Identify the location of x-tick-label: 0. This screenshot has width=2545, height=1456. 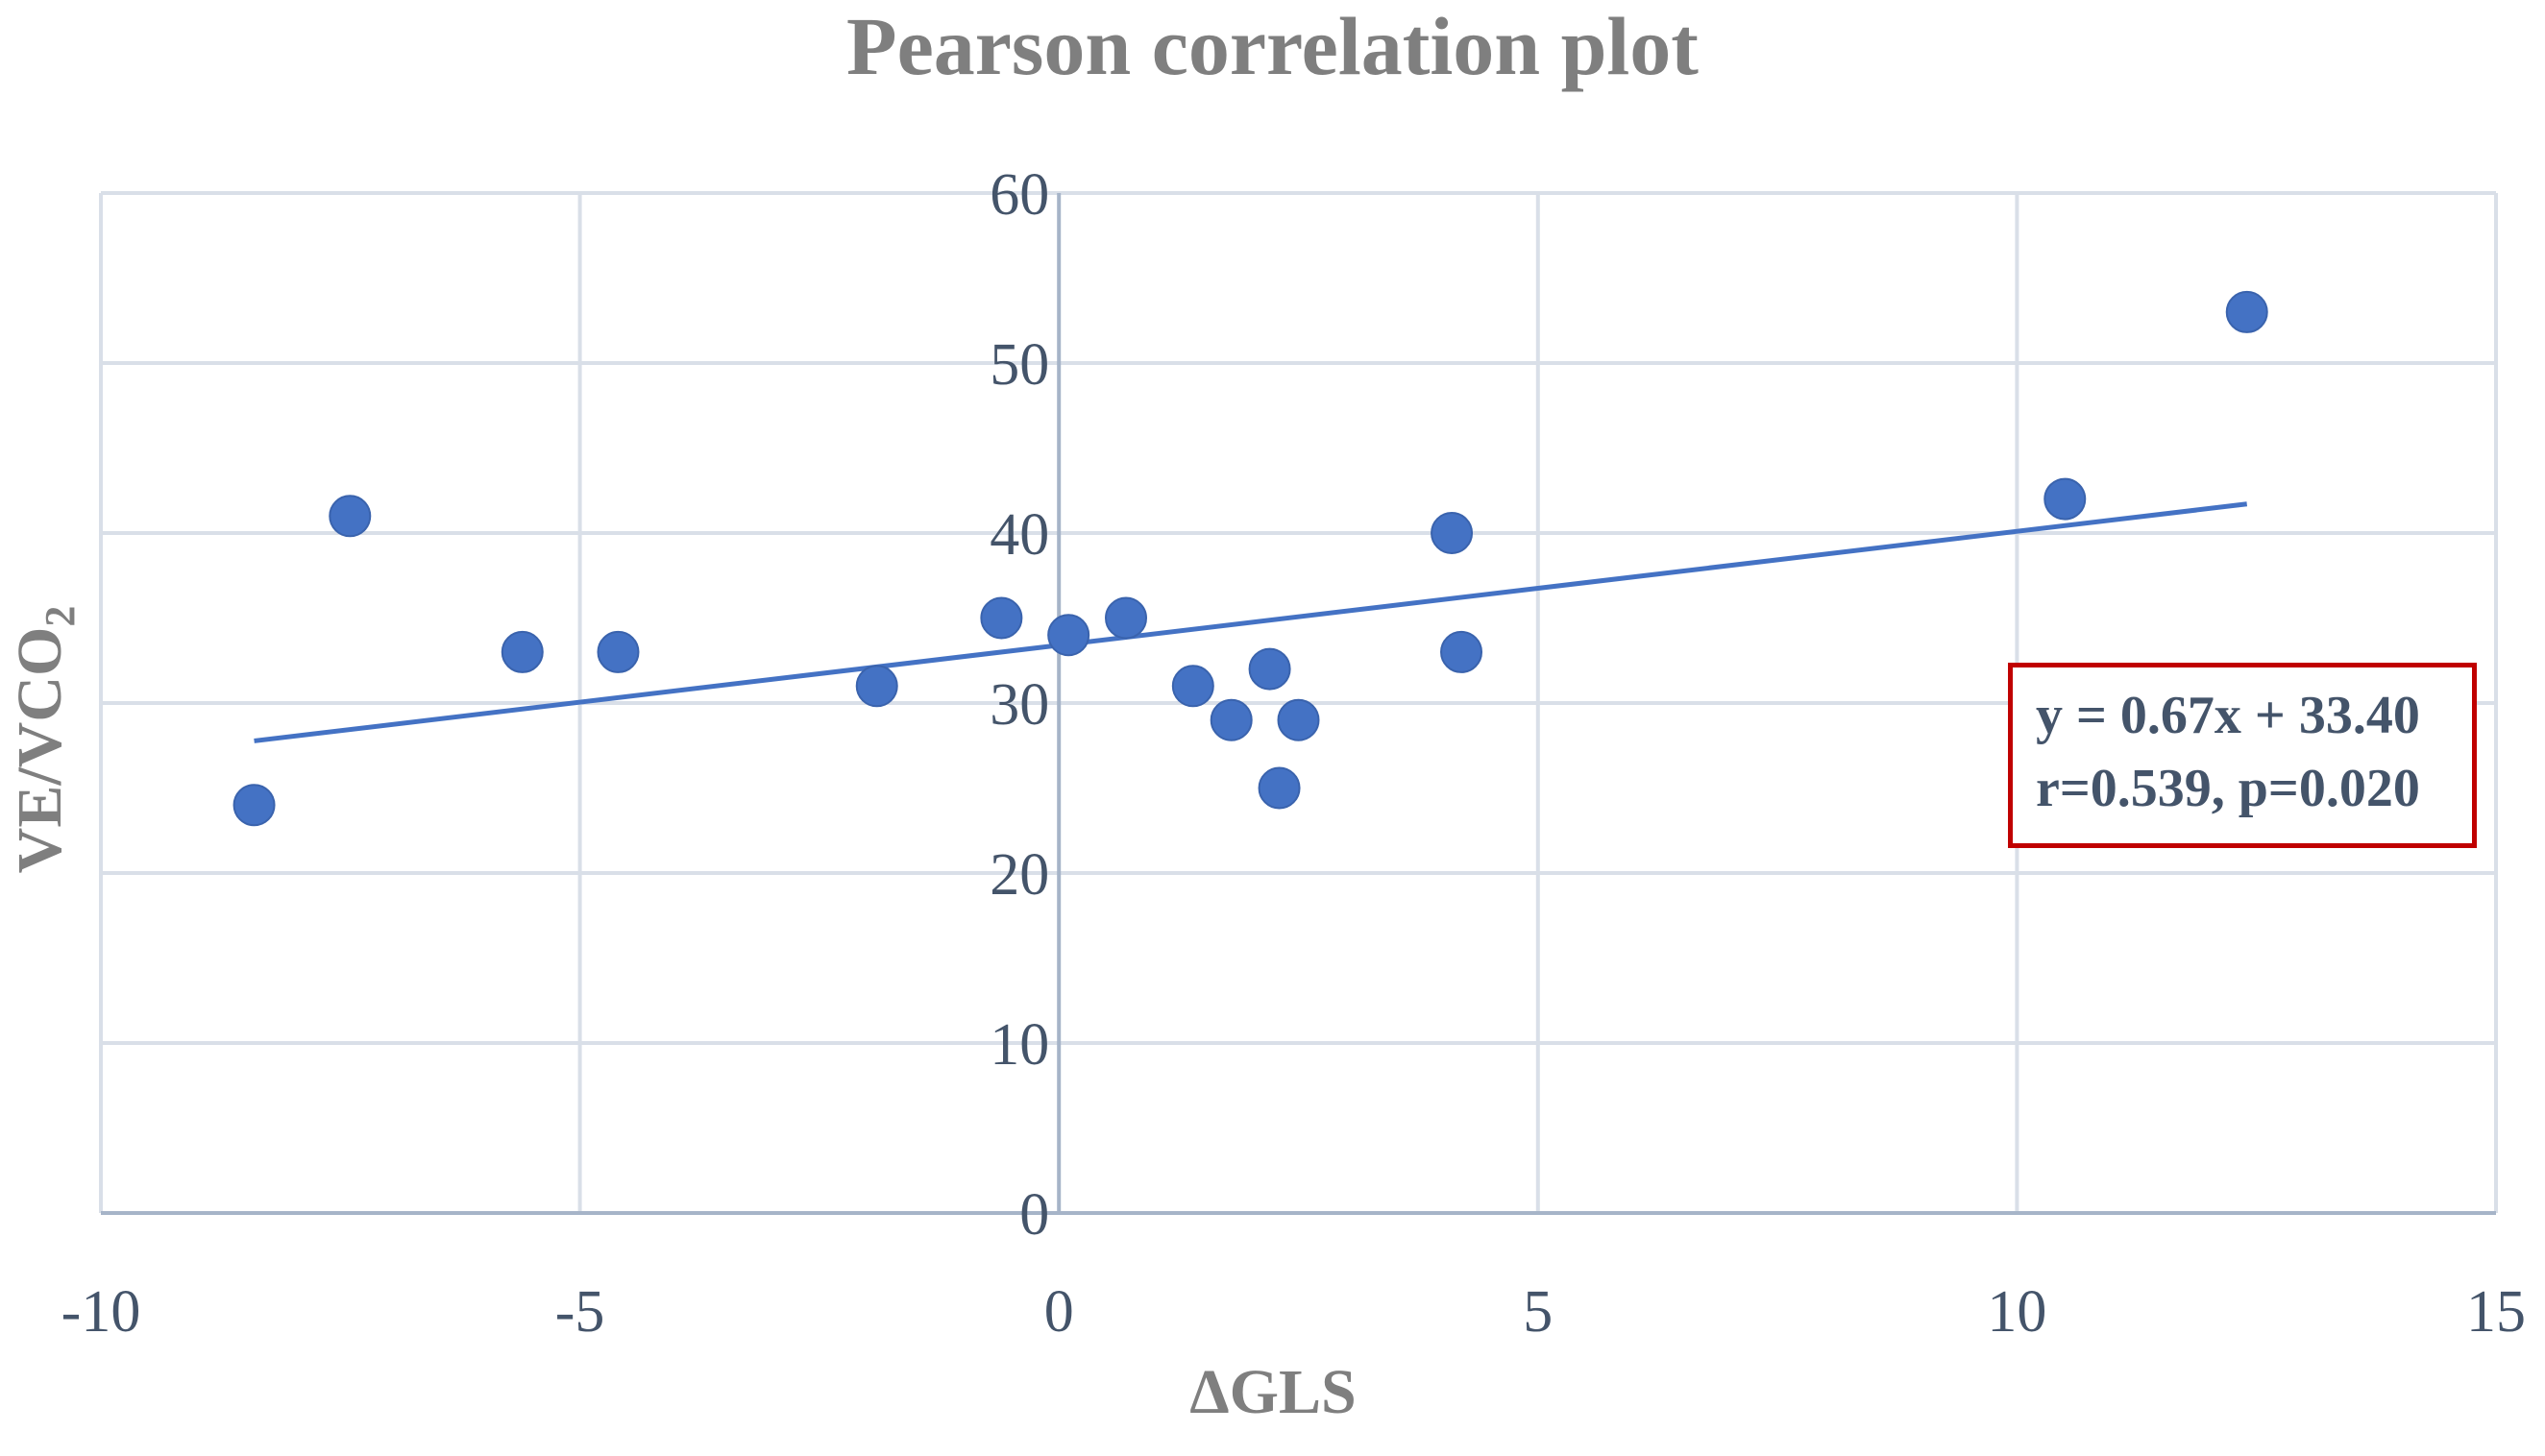
(1059, 1312).